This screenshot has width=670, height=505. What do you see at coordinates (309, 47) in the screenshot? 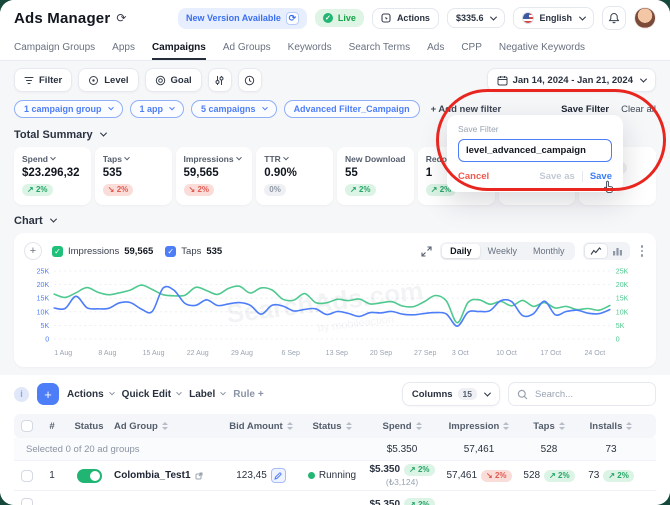
I see `tab-keywords: Keywords` at bounding box center [309, 47].